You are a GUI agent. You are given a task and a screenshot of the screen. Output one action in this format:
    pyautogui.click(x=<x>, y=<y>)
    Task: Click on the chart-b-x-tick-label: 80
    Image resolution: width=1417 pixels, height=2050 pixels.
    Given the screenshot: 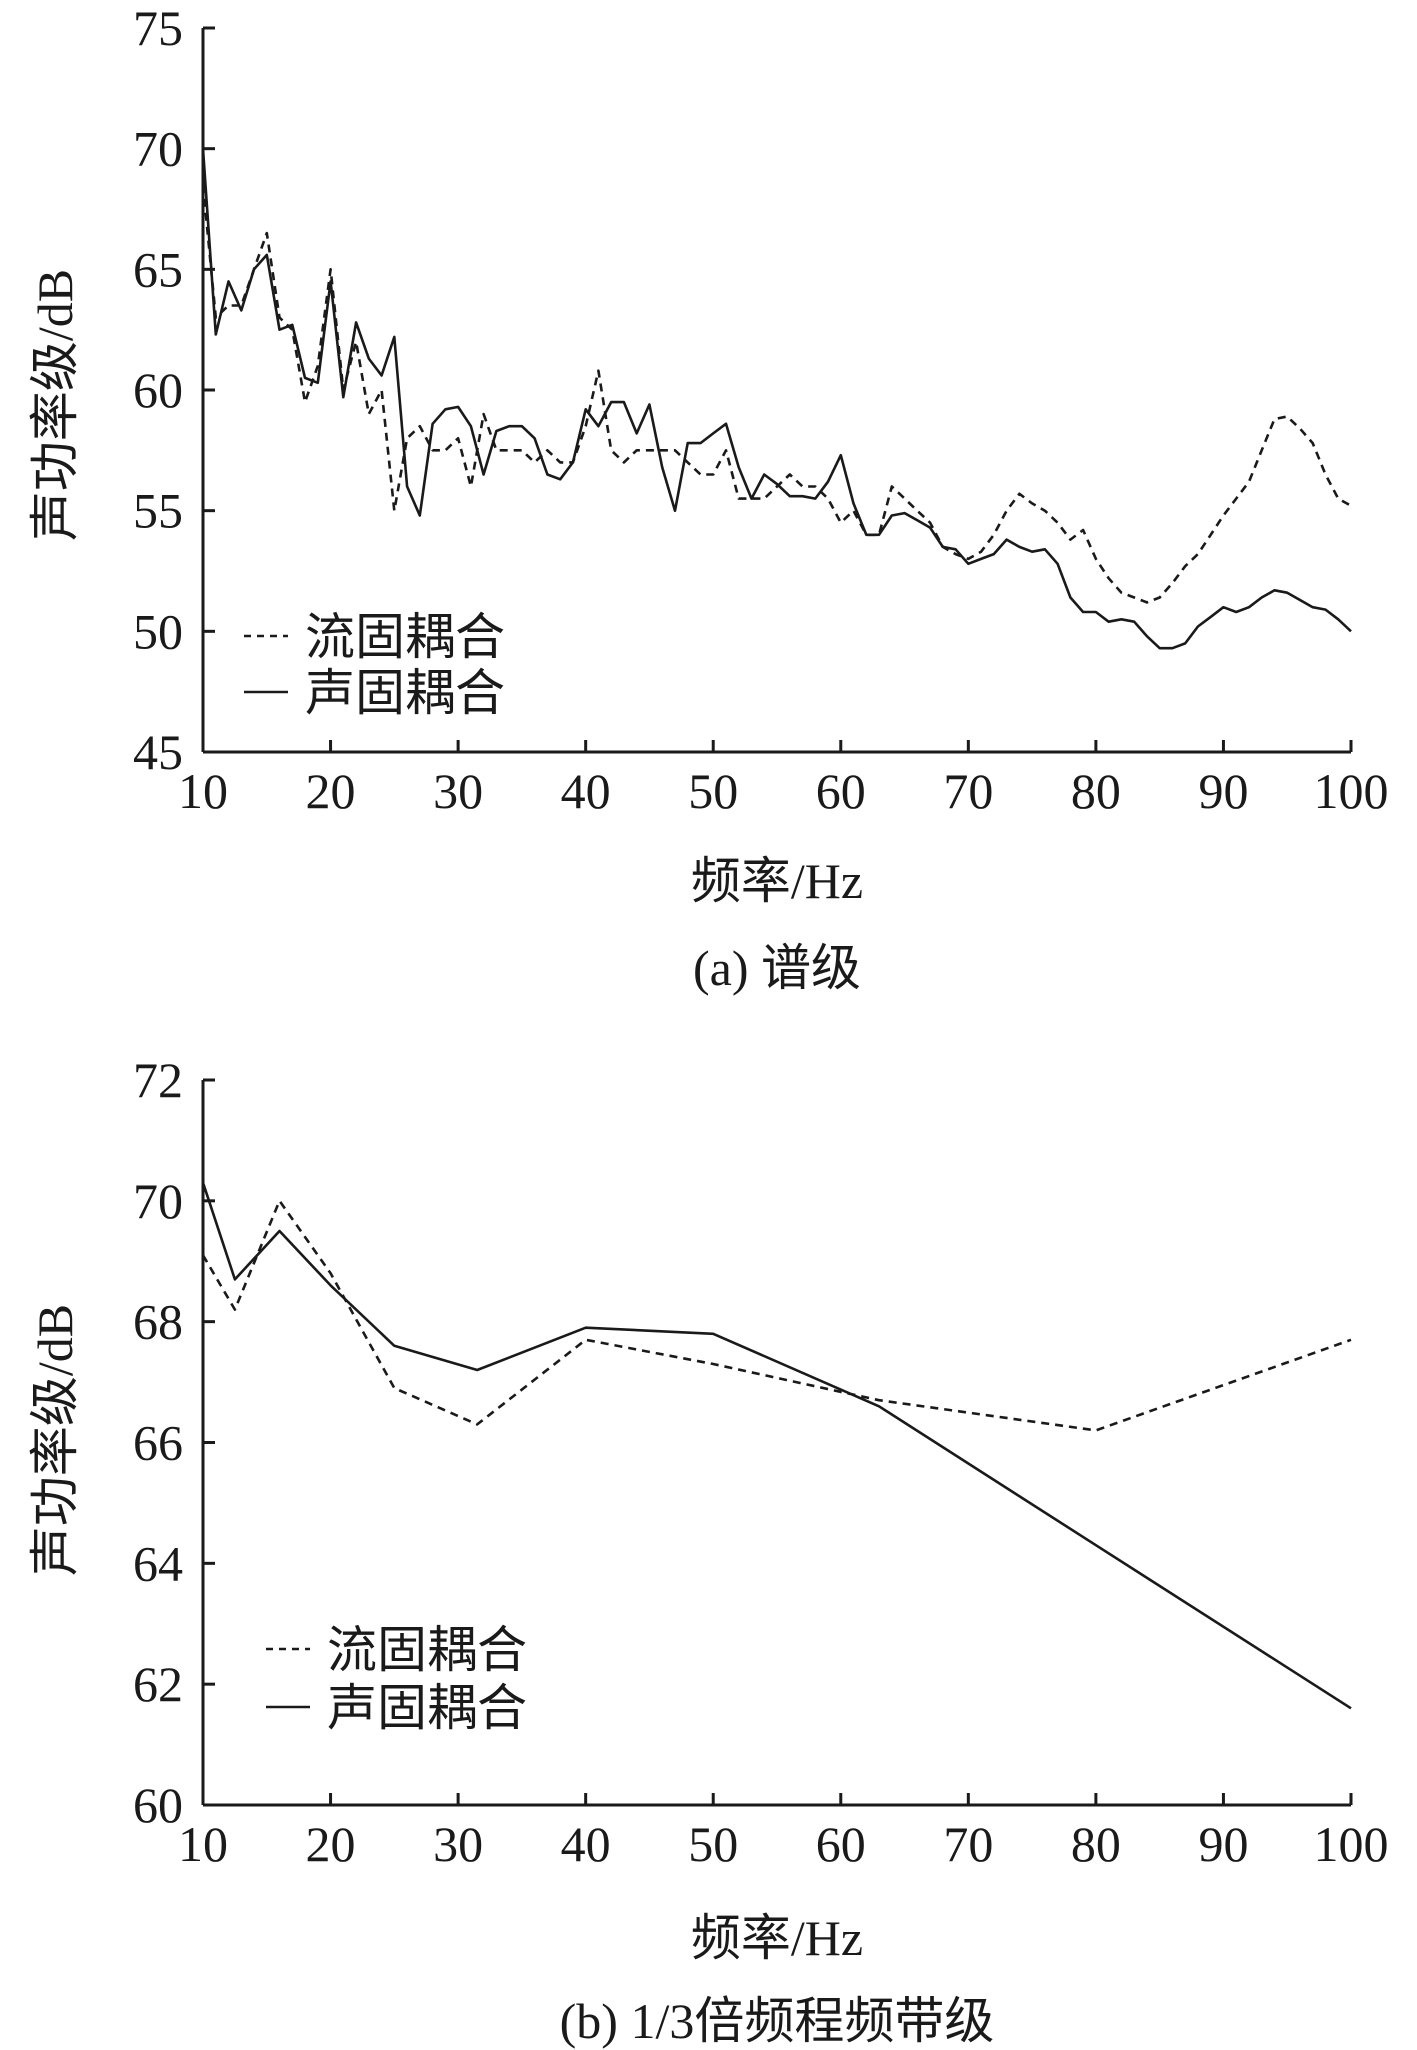 What is the action you would take?
    pyautogui.click(x=1096, y=1844)
    